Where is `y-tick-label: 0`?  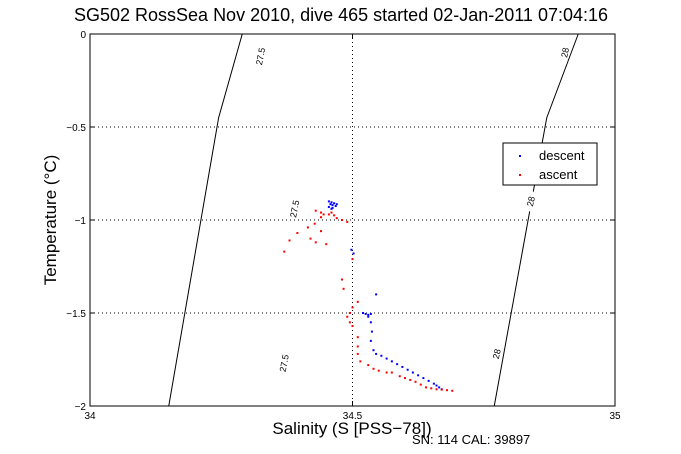 y-tick-label: 0 is located at coordinates (83, 35).